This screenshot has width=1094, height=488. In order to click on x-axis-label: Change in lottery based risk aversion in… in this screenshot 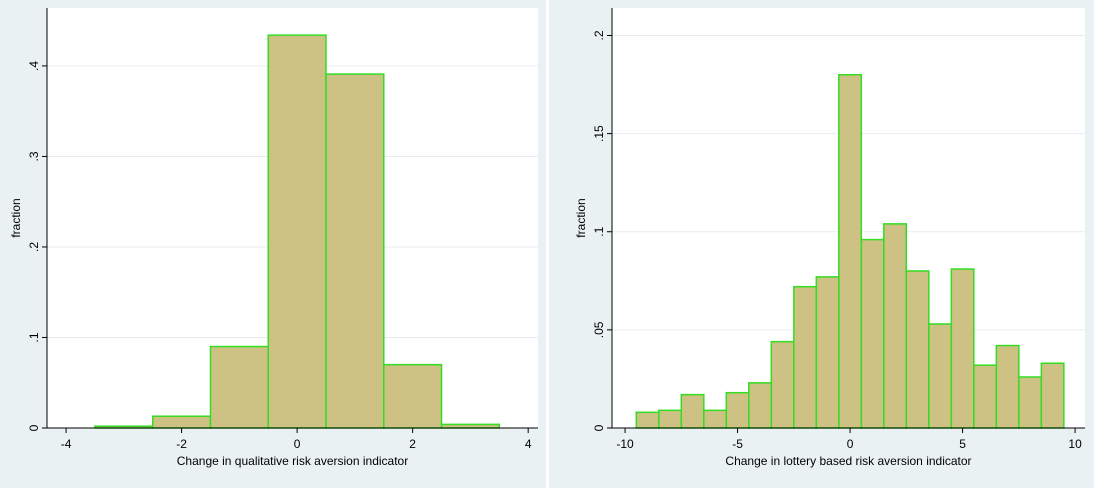, I will do `click(848, 461)`.